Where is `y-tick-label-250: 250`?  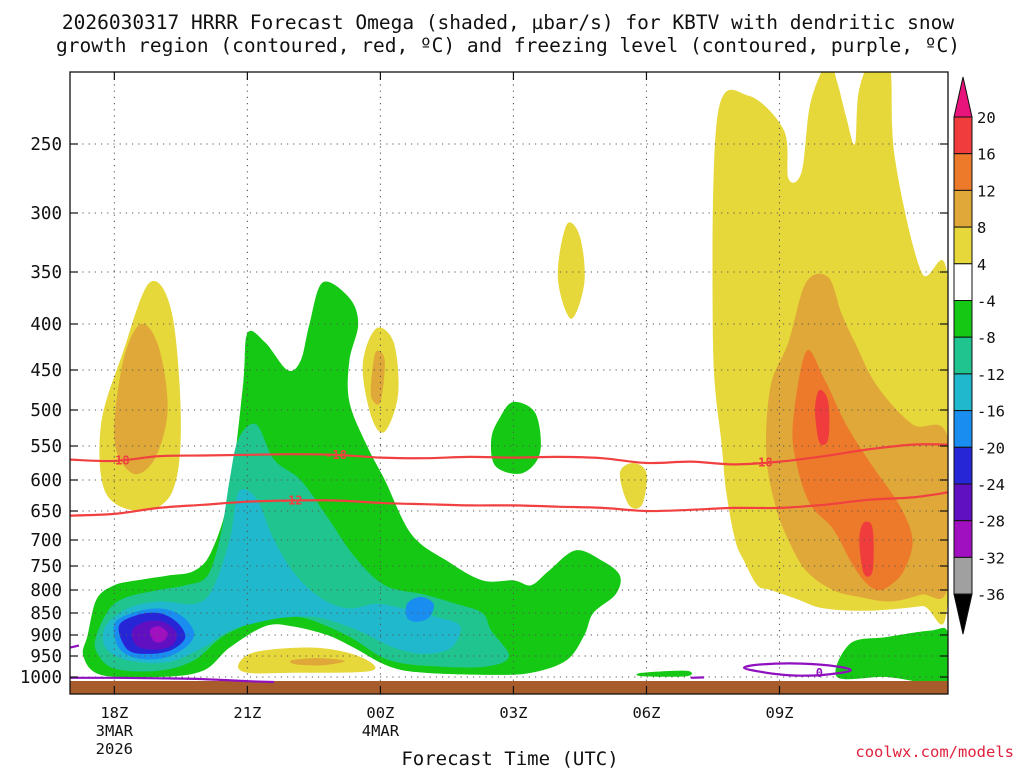
y-tick-label-250: 250 is located at coordinates (46, 145).